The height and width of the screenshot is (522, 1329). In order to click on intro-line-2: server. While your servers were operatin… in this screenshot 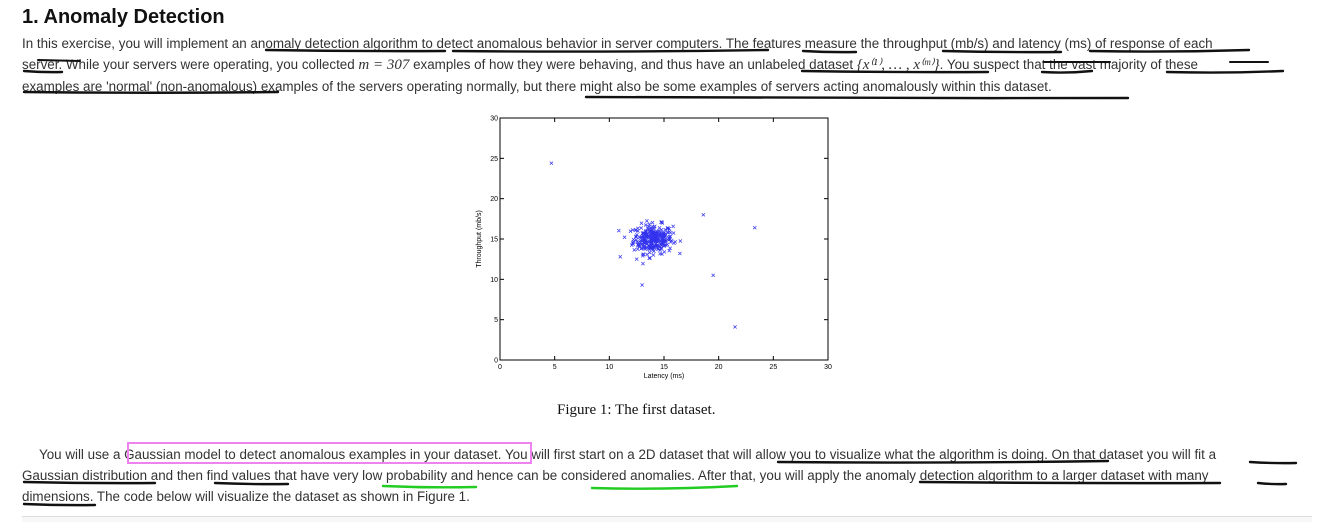, I will do `click(667, 65)`.